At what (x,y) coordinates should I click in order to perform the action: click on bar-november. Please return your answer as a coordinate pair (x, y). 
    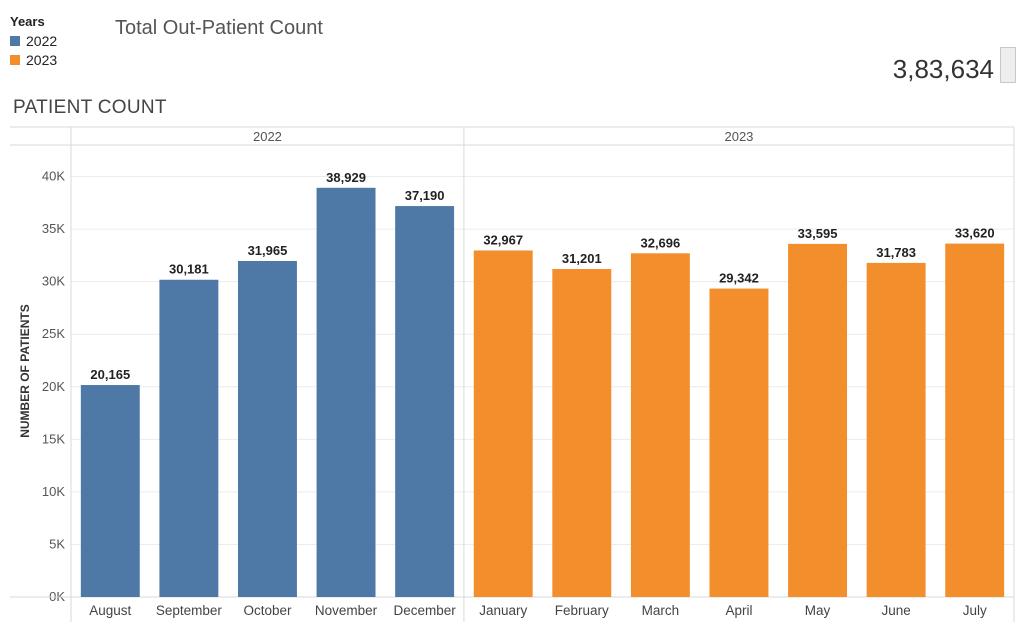
    Looking at the image, I should click on (346, 392).